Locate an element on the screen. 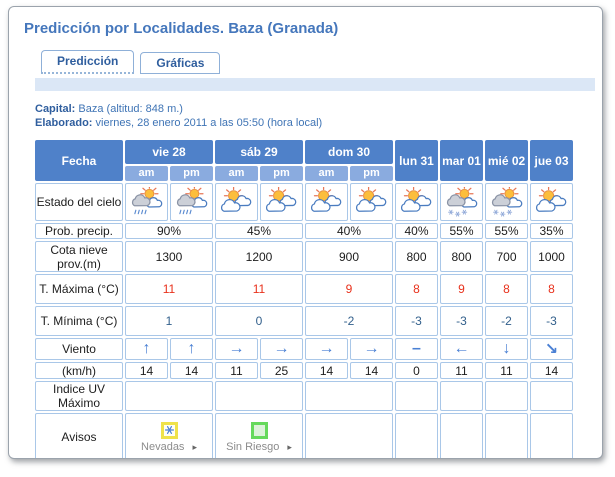  row-label-uv: Indice UV Máximo is located at coordinates (79, 396).